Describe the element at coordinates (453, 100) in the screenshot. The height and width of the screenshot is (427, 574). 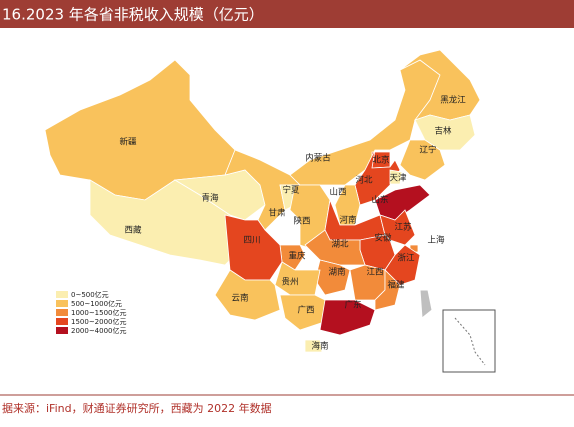
I see `province-label: 黑龙江` at that location.